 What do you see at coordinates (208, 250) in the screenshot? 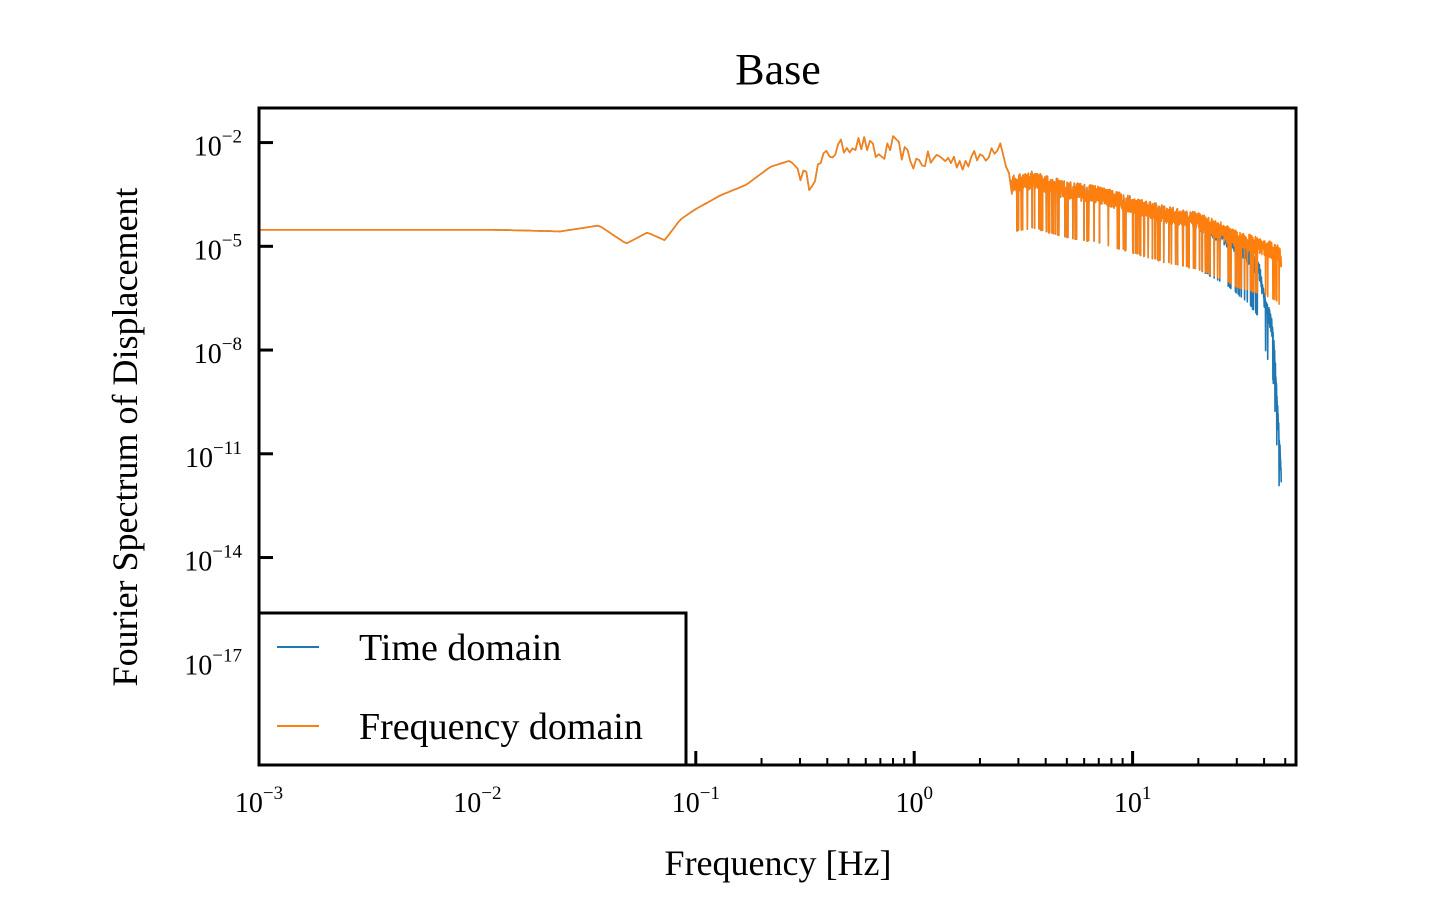
I see `y-tick-base-1: 10` at bounding box center [208, 250].